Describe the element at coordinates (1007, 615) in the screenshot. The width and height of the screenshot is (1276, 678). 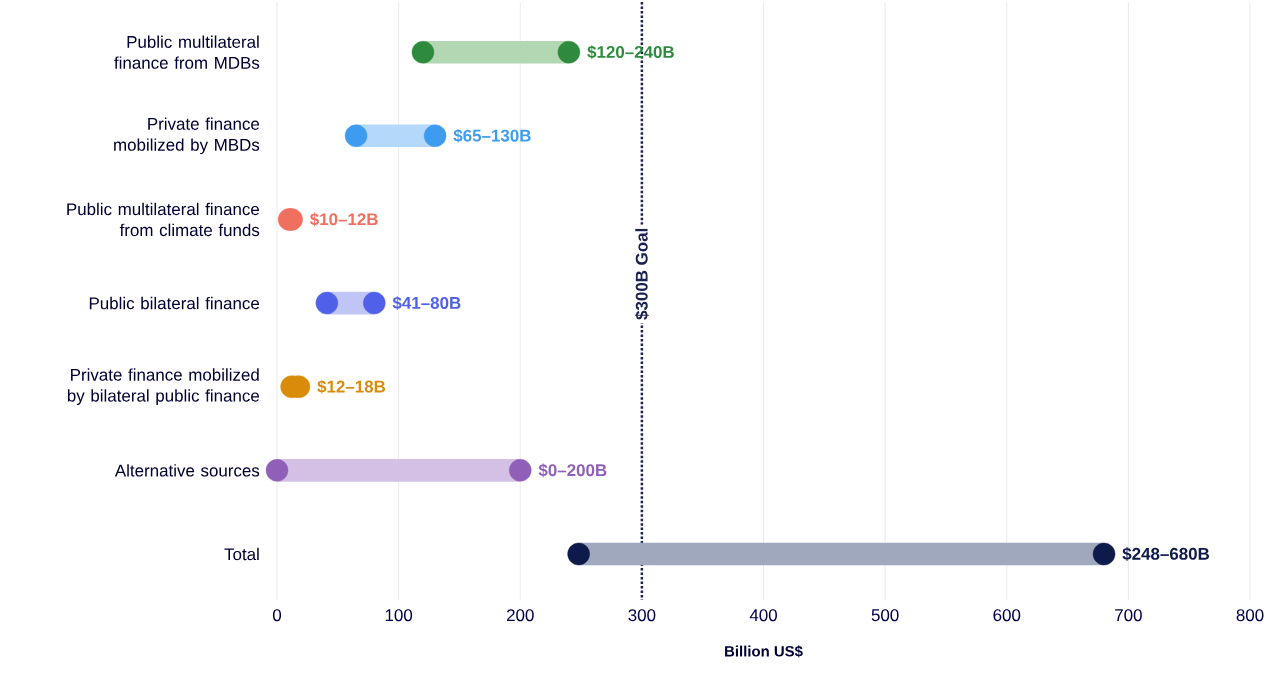
I see `x-tick-label: 600` at that location.